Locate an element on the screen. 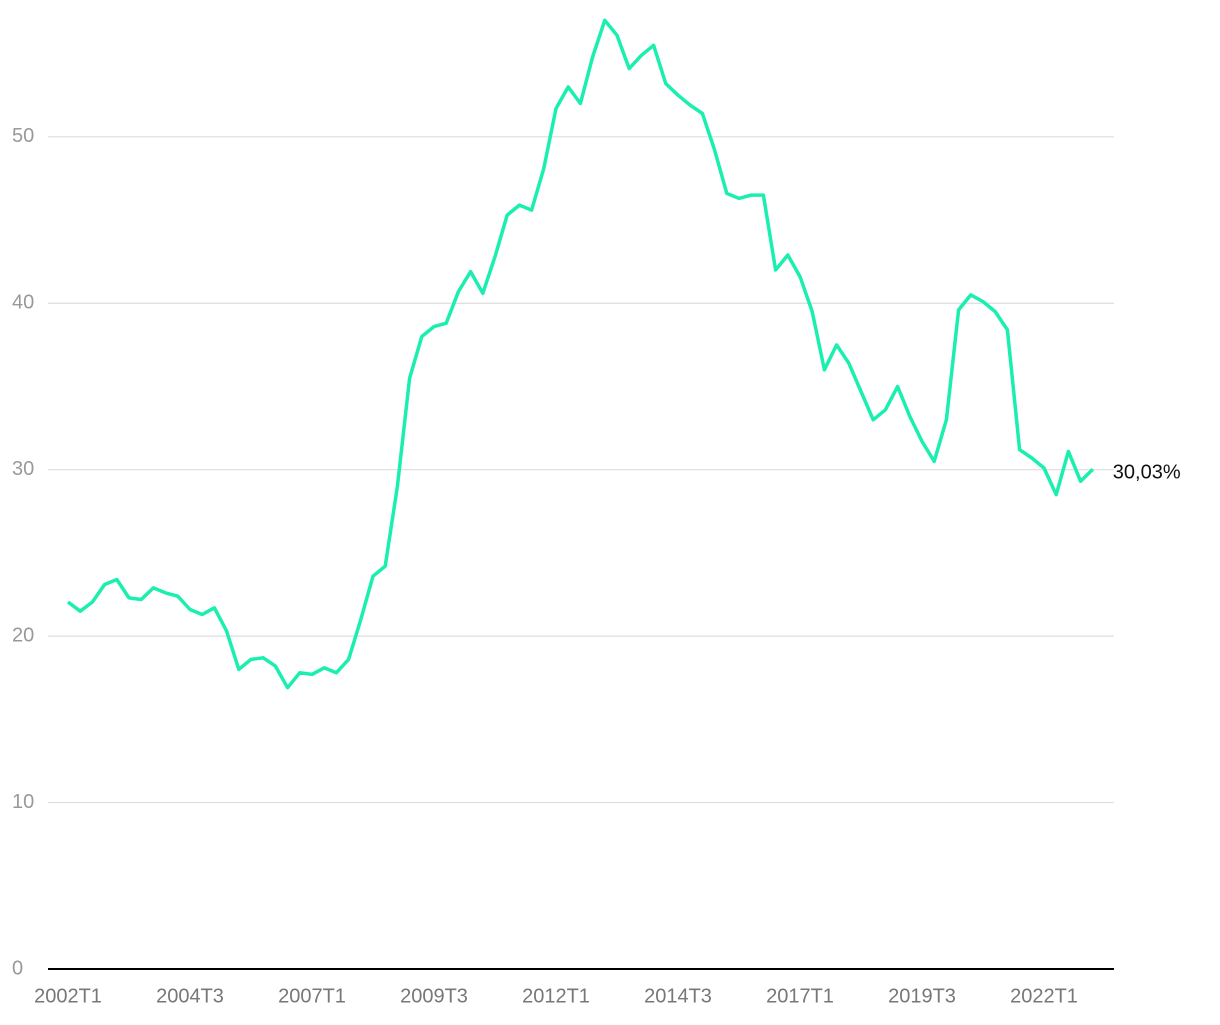 The width and height of the screenshot is (1220, 1025). y-tick-label: 0 is located at coordinates (17, 968).